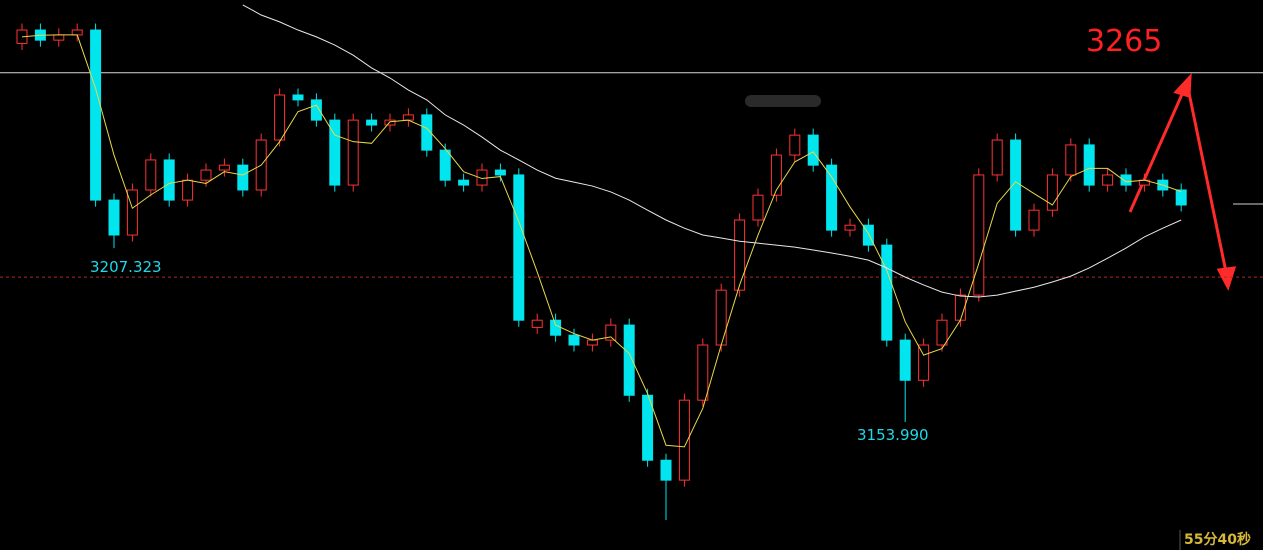 Image resolution: width=1263 pixels, height=550 pixels. I want to click on annotation: 3153.990, so click(893, 435).